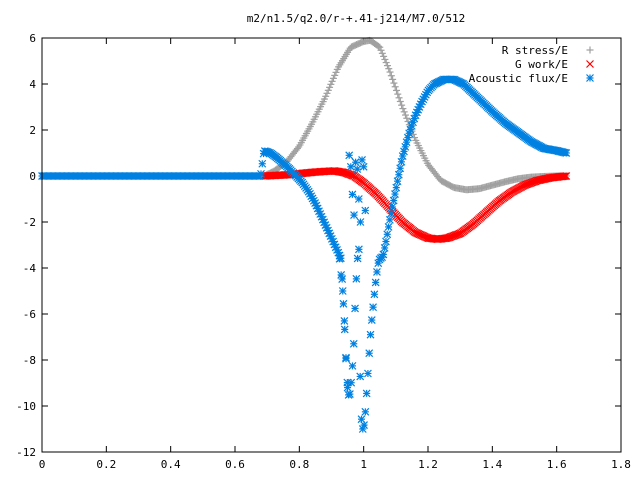 The image size is (640, 480). Describe the element at coordinates (518, 78) in the screenshot. I see `legend-label: Acoustic flux/E` at that location.